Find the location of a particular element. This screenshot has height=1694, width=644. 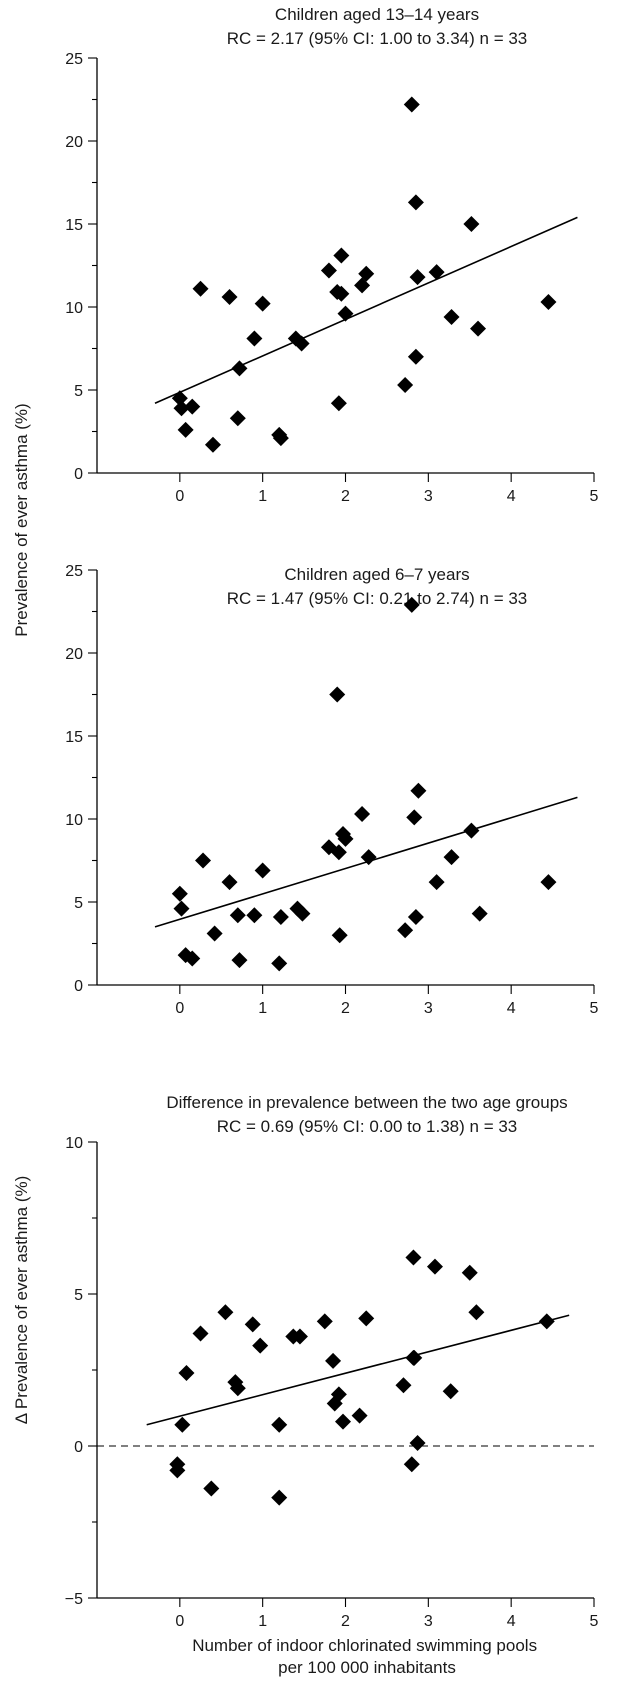

y-tick-label: 10 is located at coordinates (74, 820).